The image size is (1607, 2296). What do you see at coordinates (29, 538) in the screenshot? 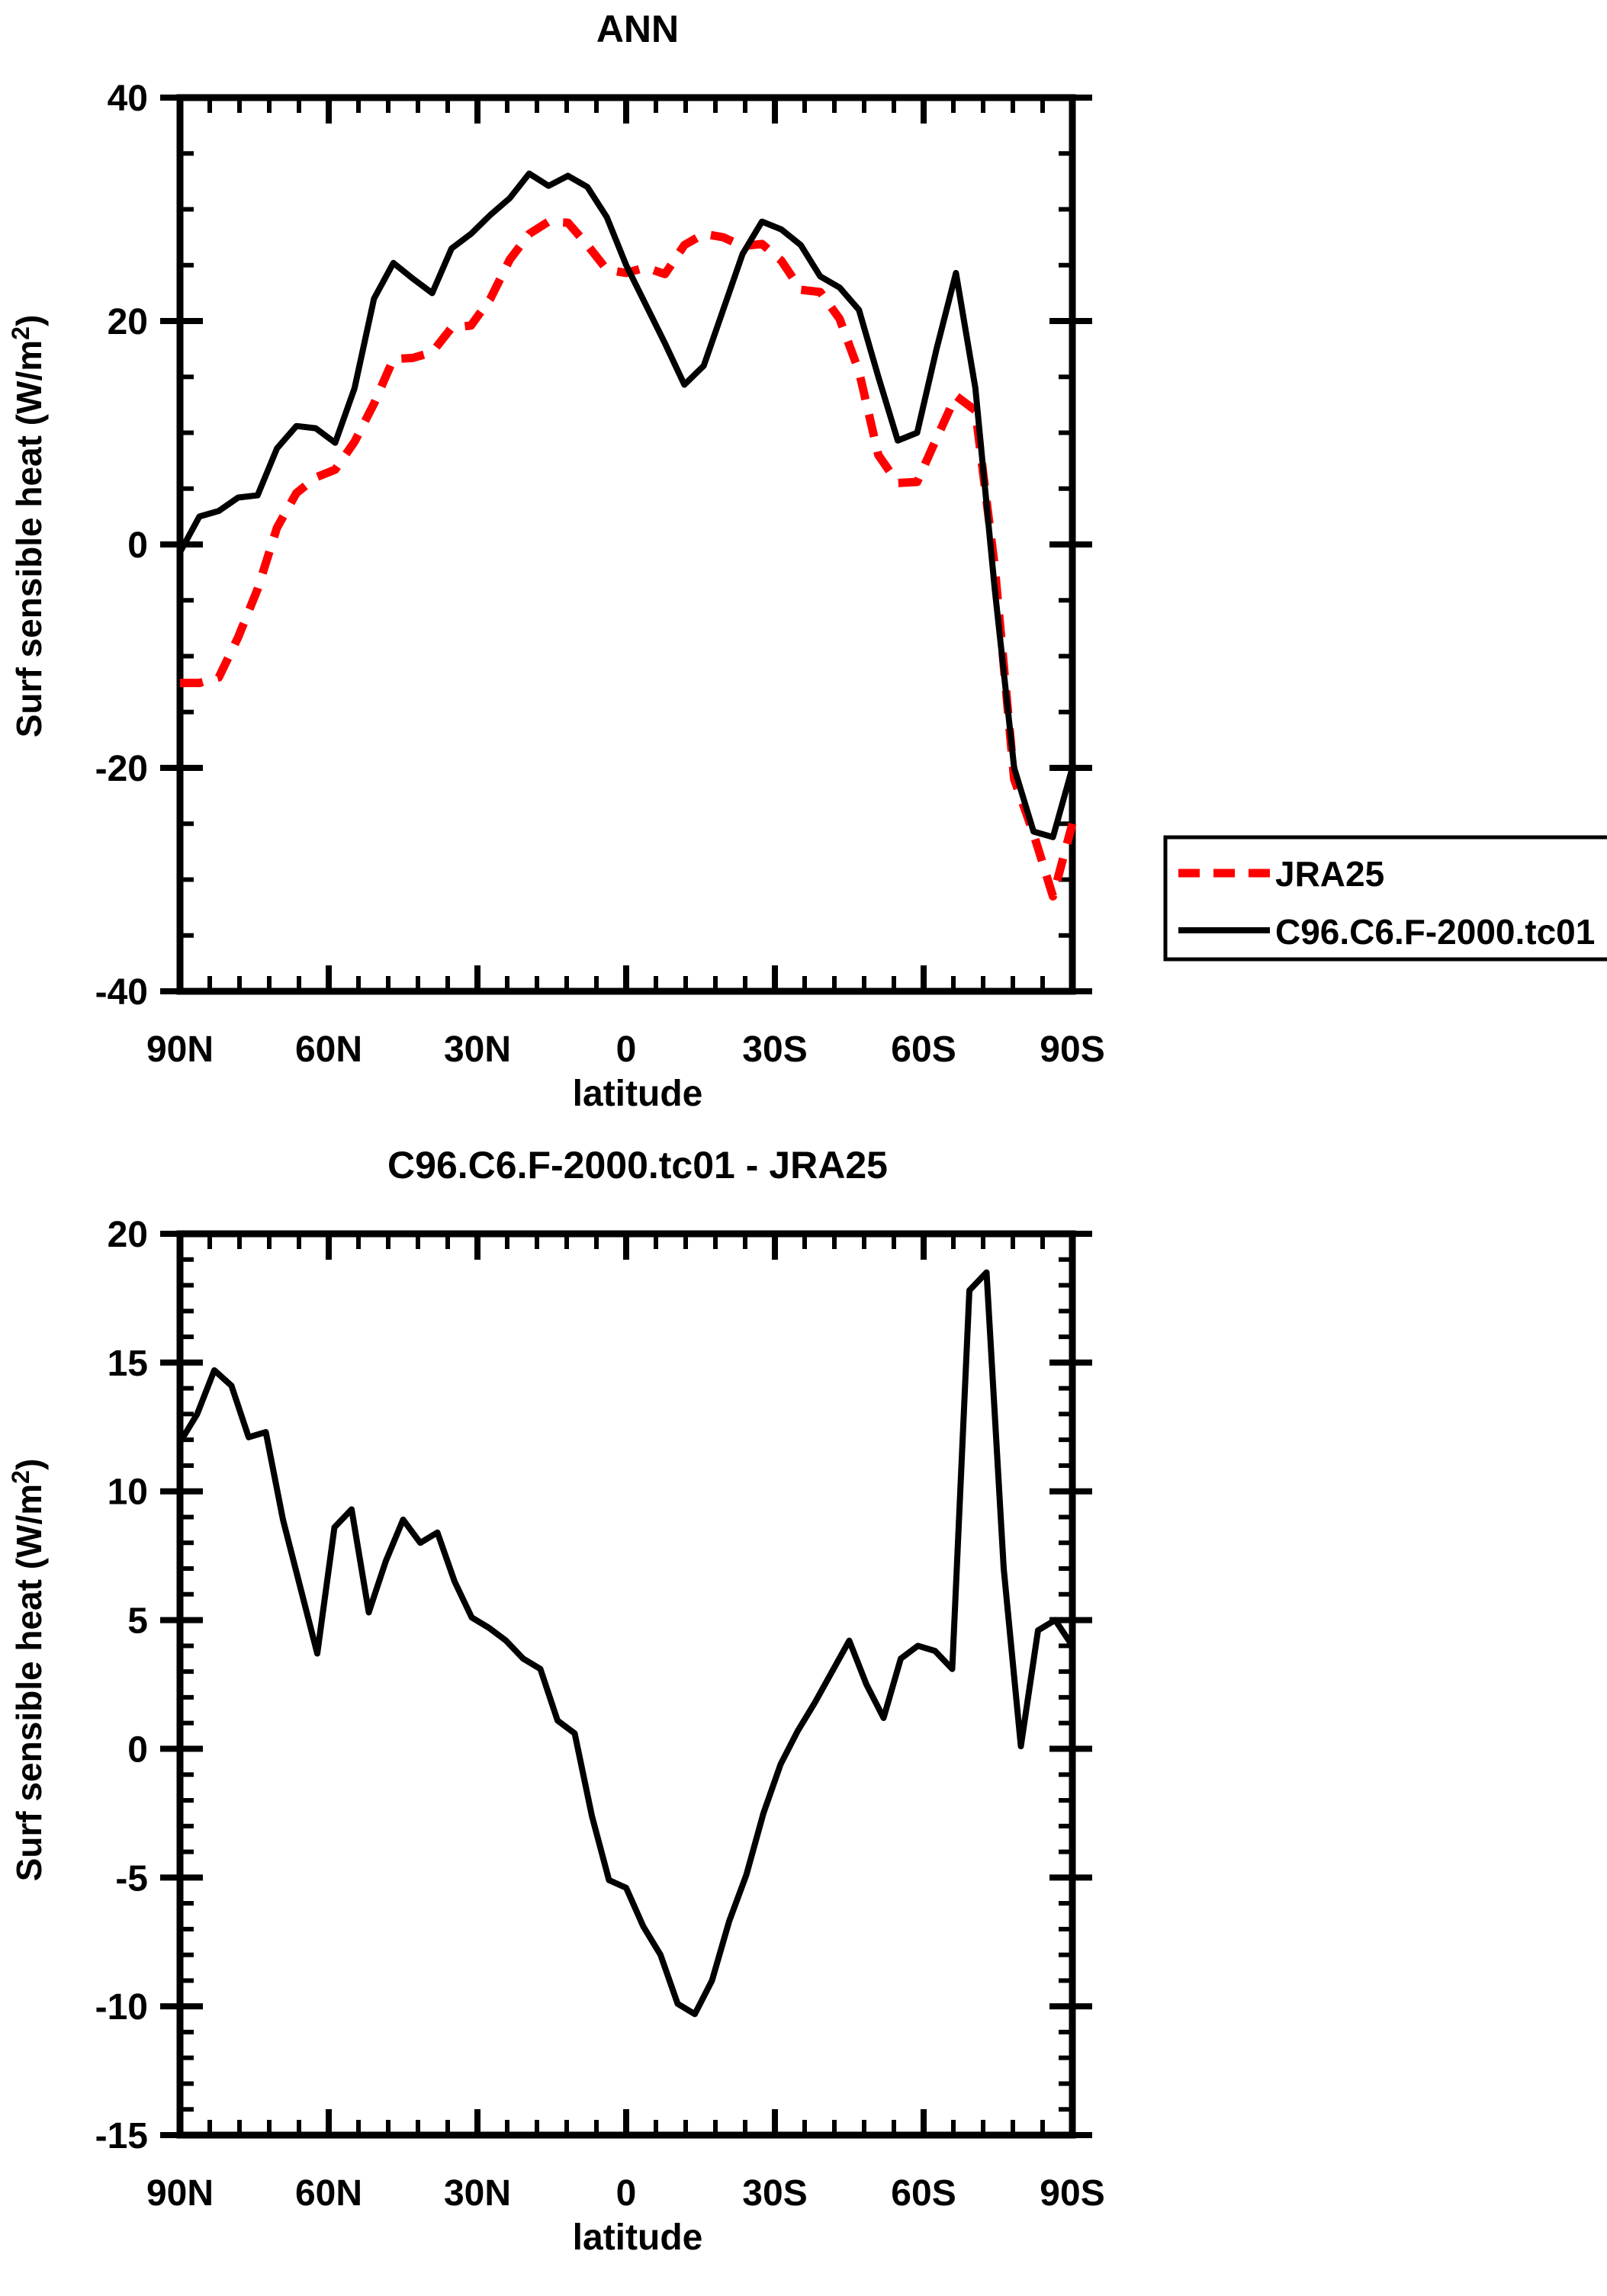
I see `y-axis-title-main-top: Surf sensible heat (W/m` at bounding box center [29, 538].